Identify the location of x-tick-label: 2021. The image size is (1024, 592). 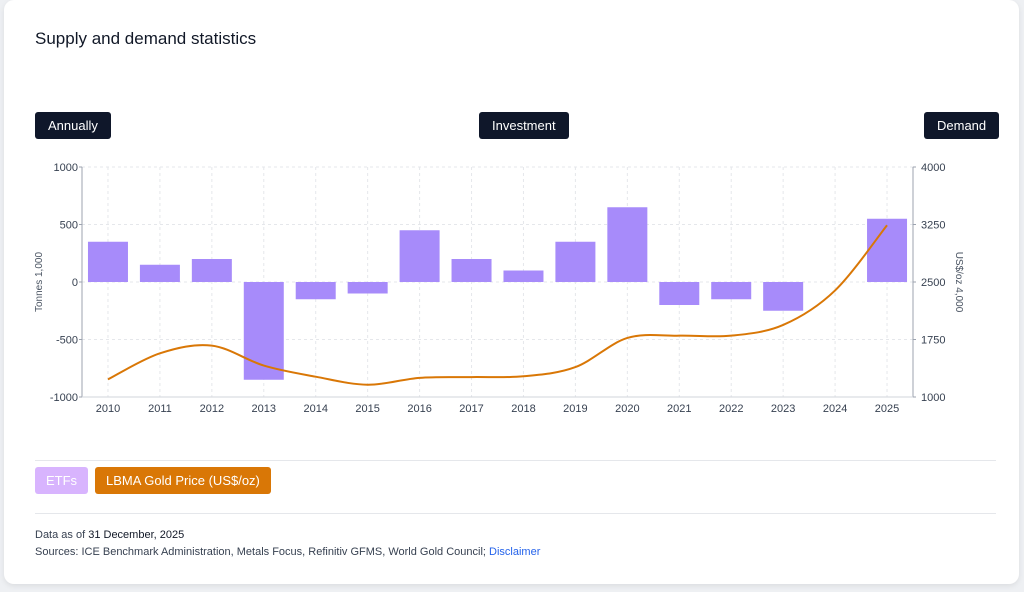
(679, 409).